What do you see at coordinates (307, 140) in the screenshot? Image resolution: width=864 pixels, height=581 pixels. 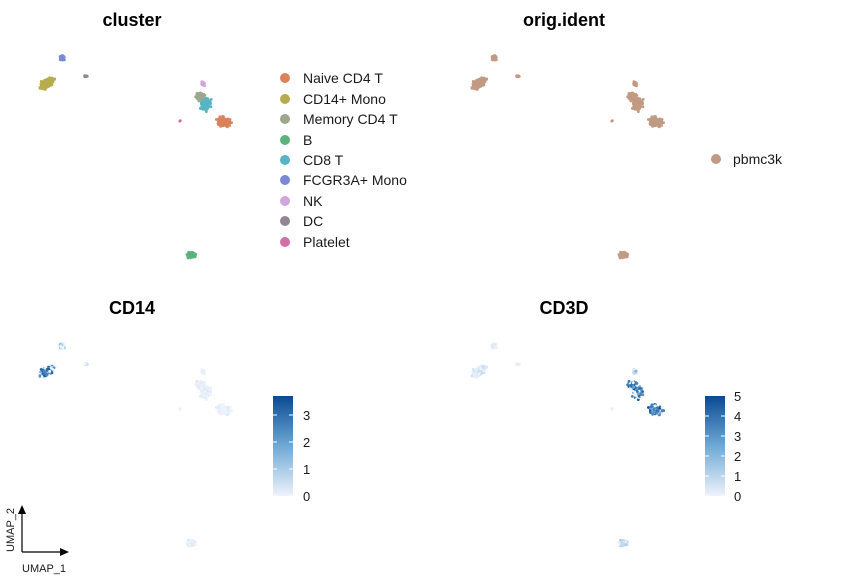 I see `legend-label: B` at bounding box center [307, 140].